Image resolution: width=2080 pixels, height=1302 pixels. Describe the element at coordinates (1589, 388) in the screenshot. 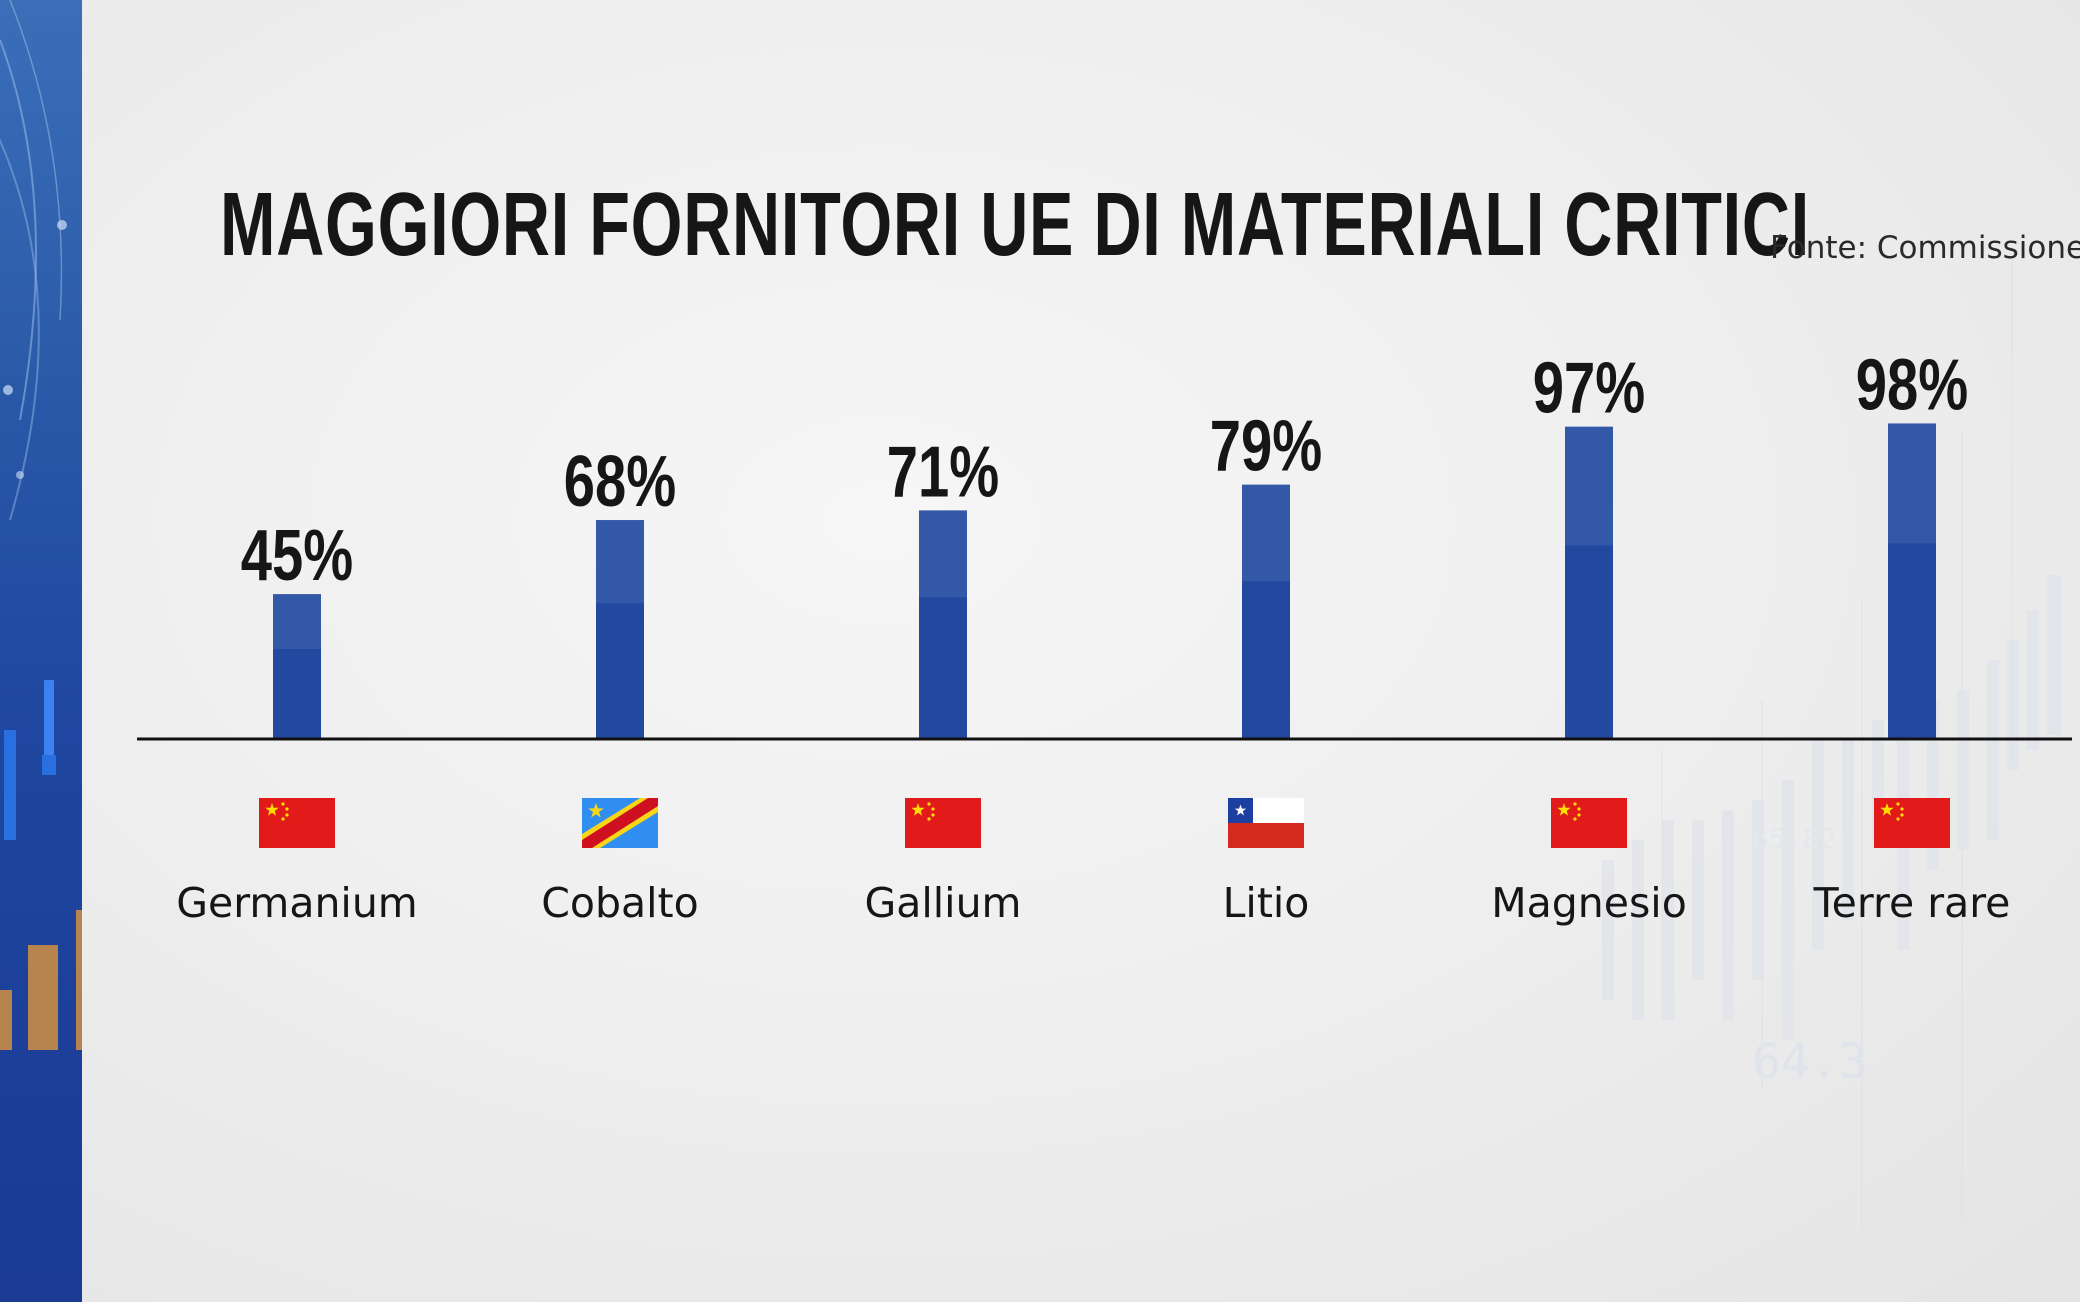

I see `value-label-magnesio: 97%` at that location.